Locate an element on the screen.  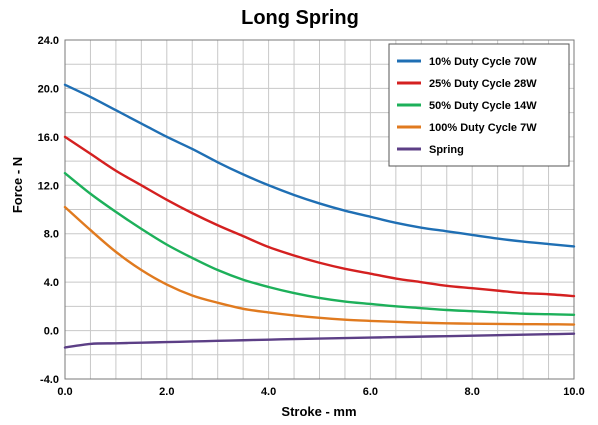
y-tick-label: 24.0 is located at coordinates (48, 41).